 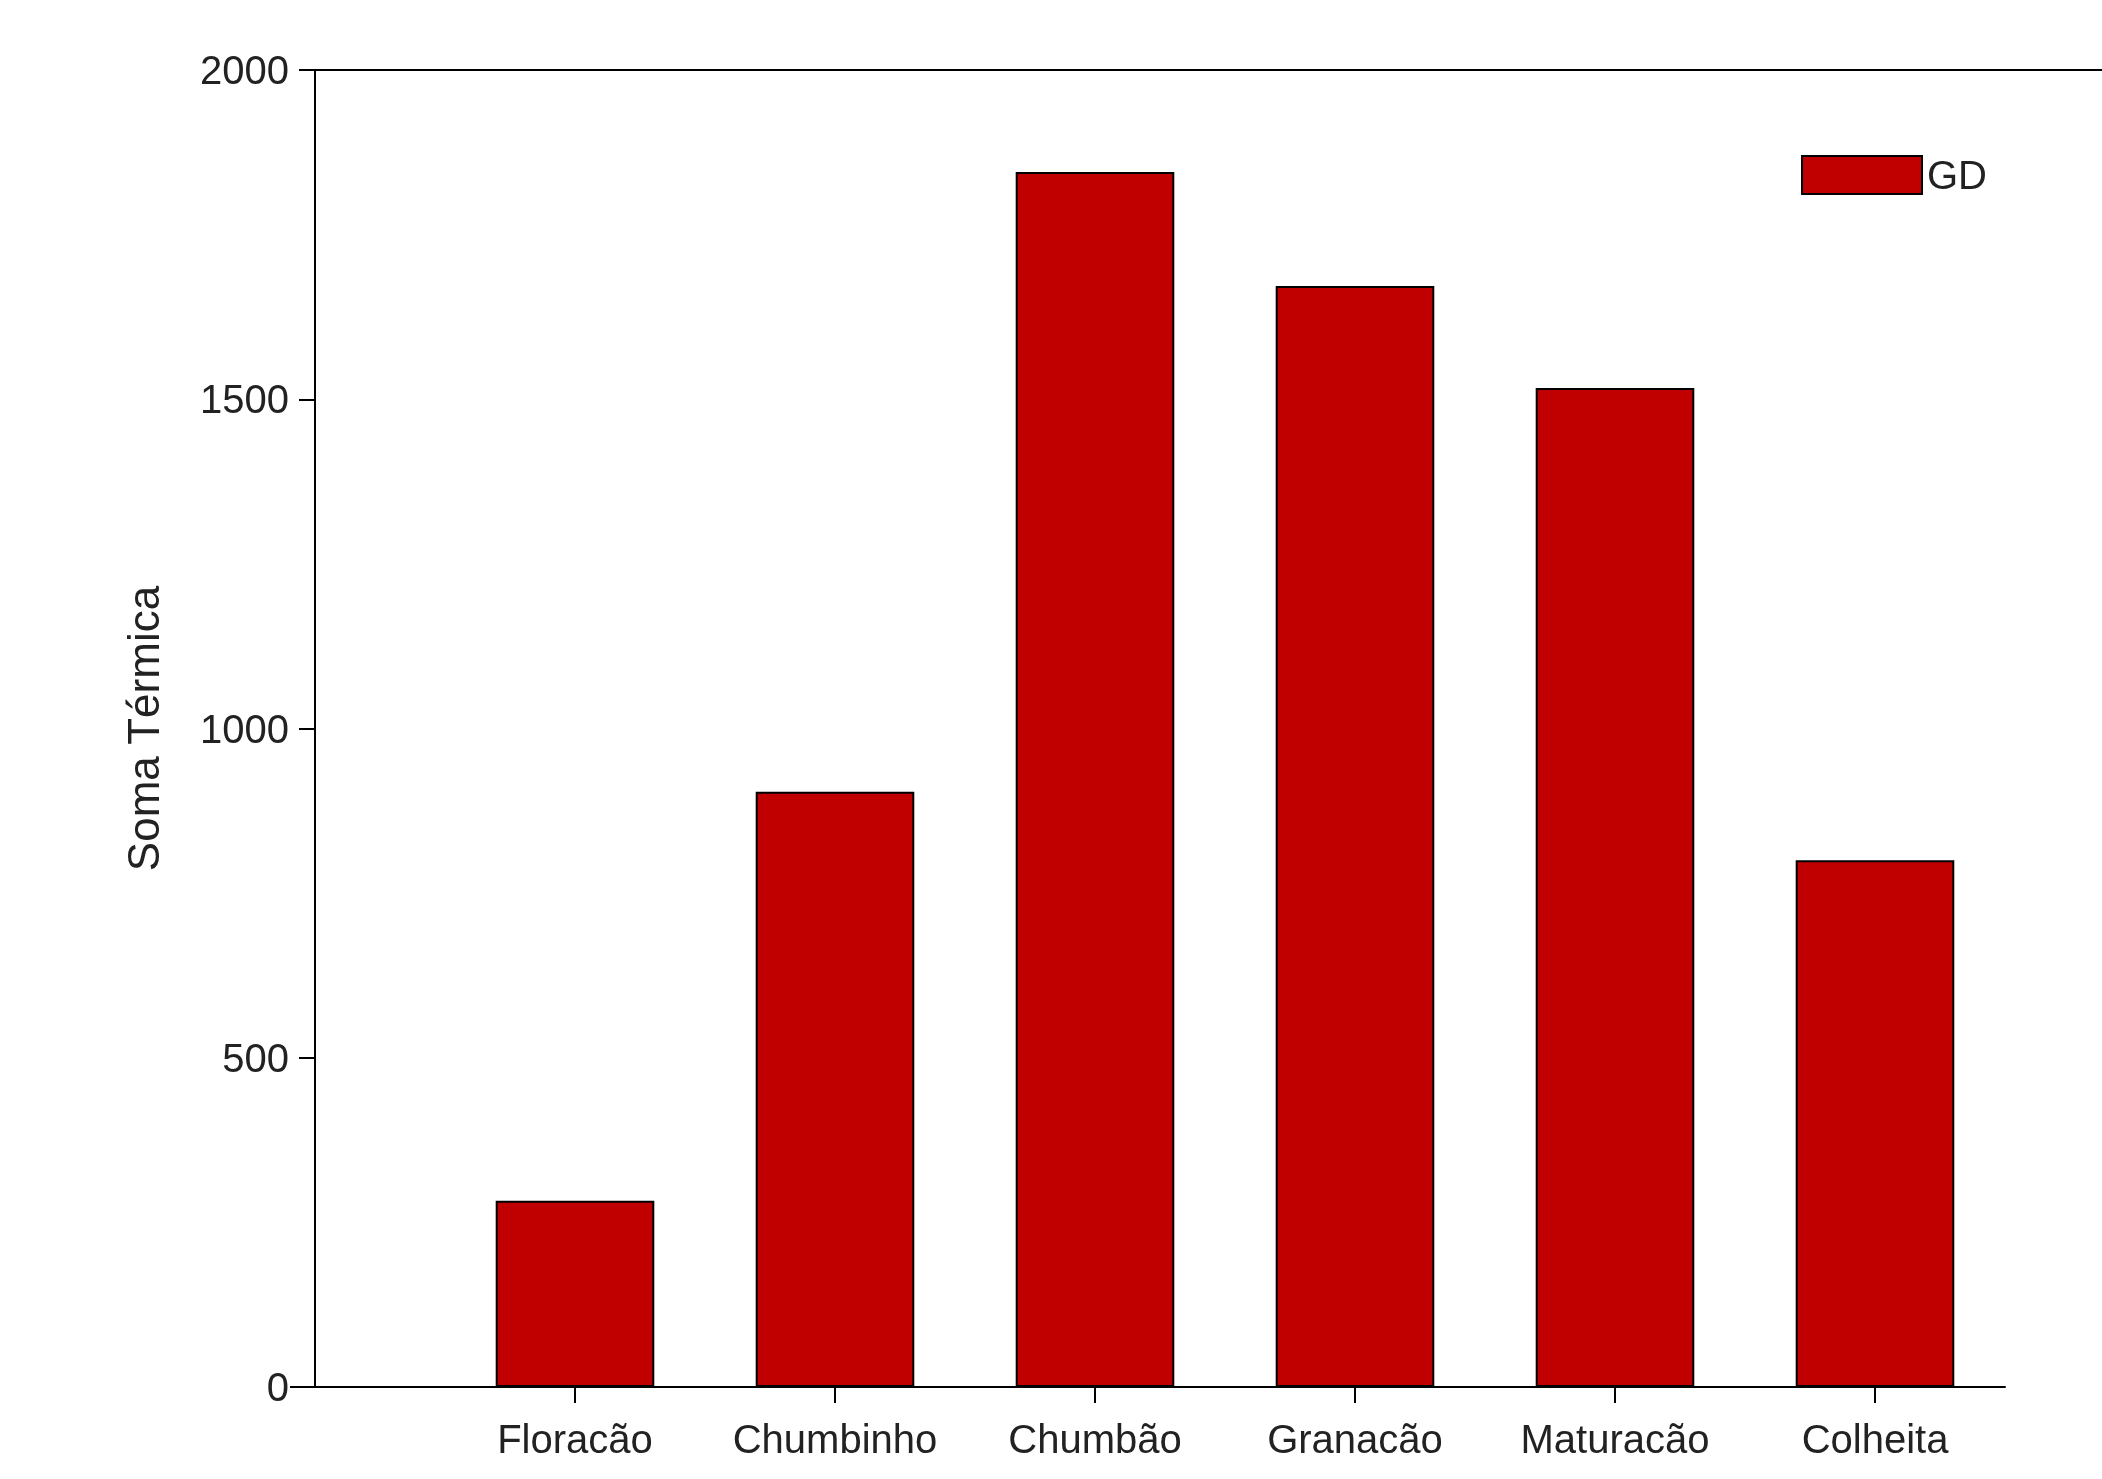 What do you see at coordinates (575, 1439) in the screenshot?
I see `x-tick-label: Floracão` at bounding box center [575, 1439].